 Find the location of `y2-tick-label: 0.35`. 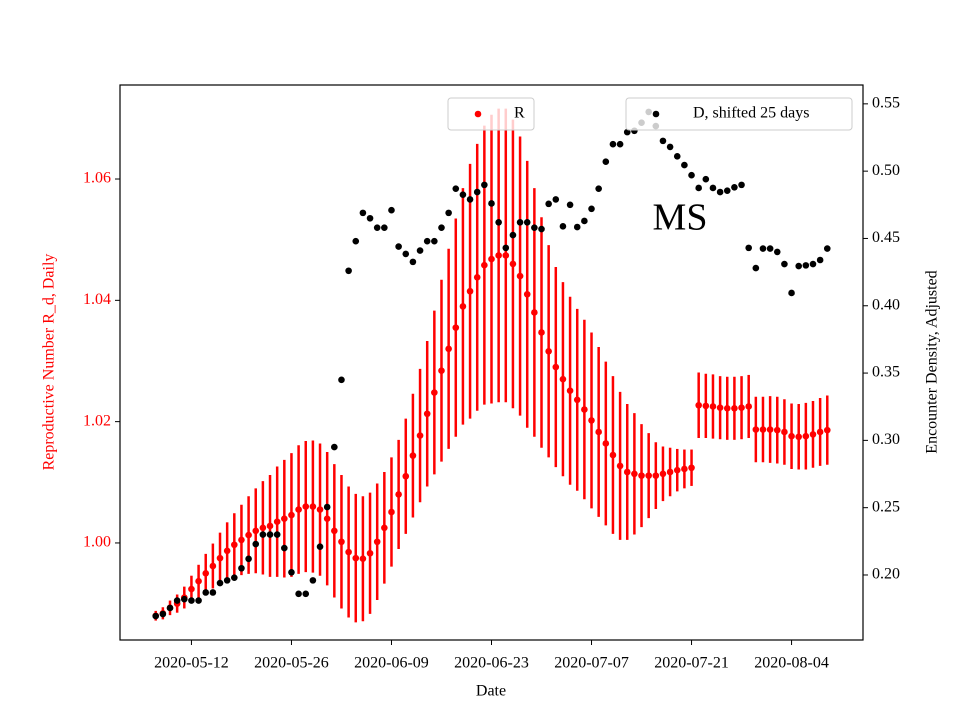

y2-tick-label: 0.35 is located at coordinates (886, 372).